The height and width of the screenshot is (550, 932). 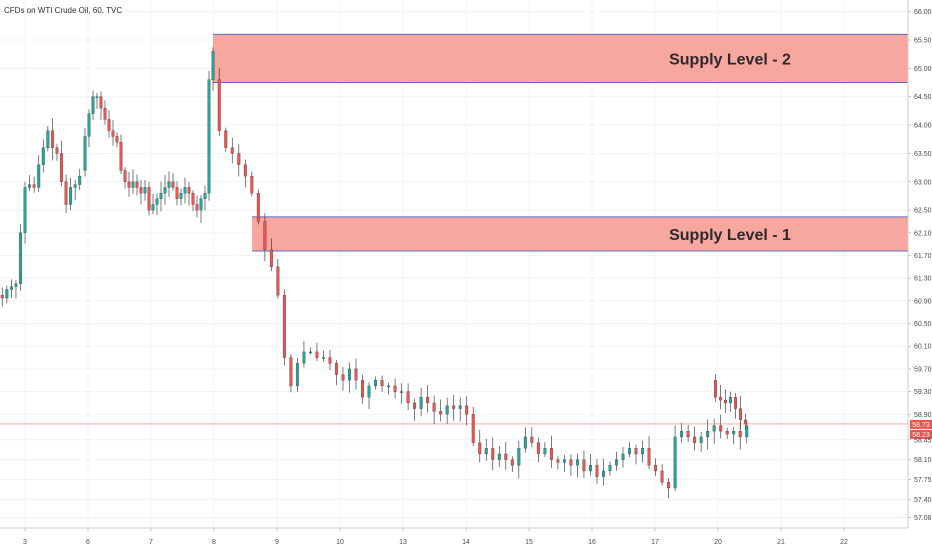 I want to click on y-tick-label: 60.50, so click(x=923, y=324).